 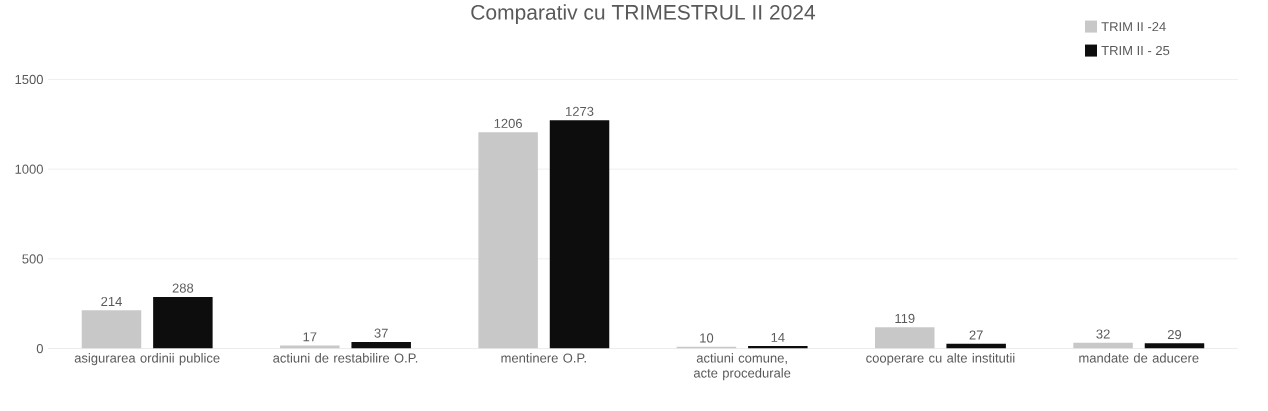 What do you see at coordinates (381, 333) in the screenshot?
I see `data-label: 37` at bounding box center [381, 333].